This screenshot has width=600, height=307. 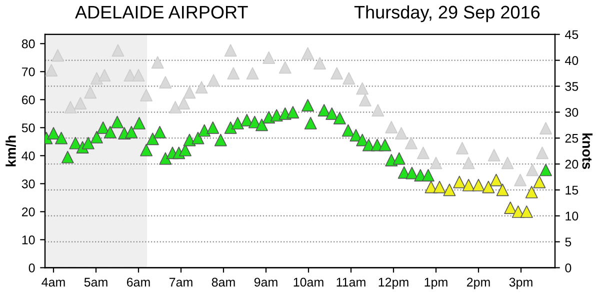 What do you see at coordinates (28, 127) in the screenshot?
I see `y-tick-label: 50` at bounding box center [28, 127].